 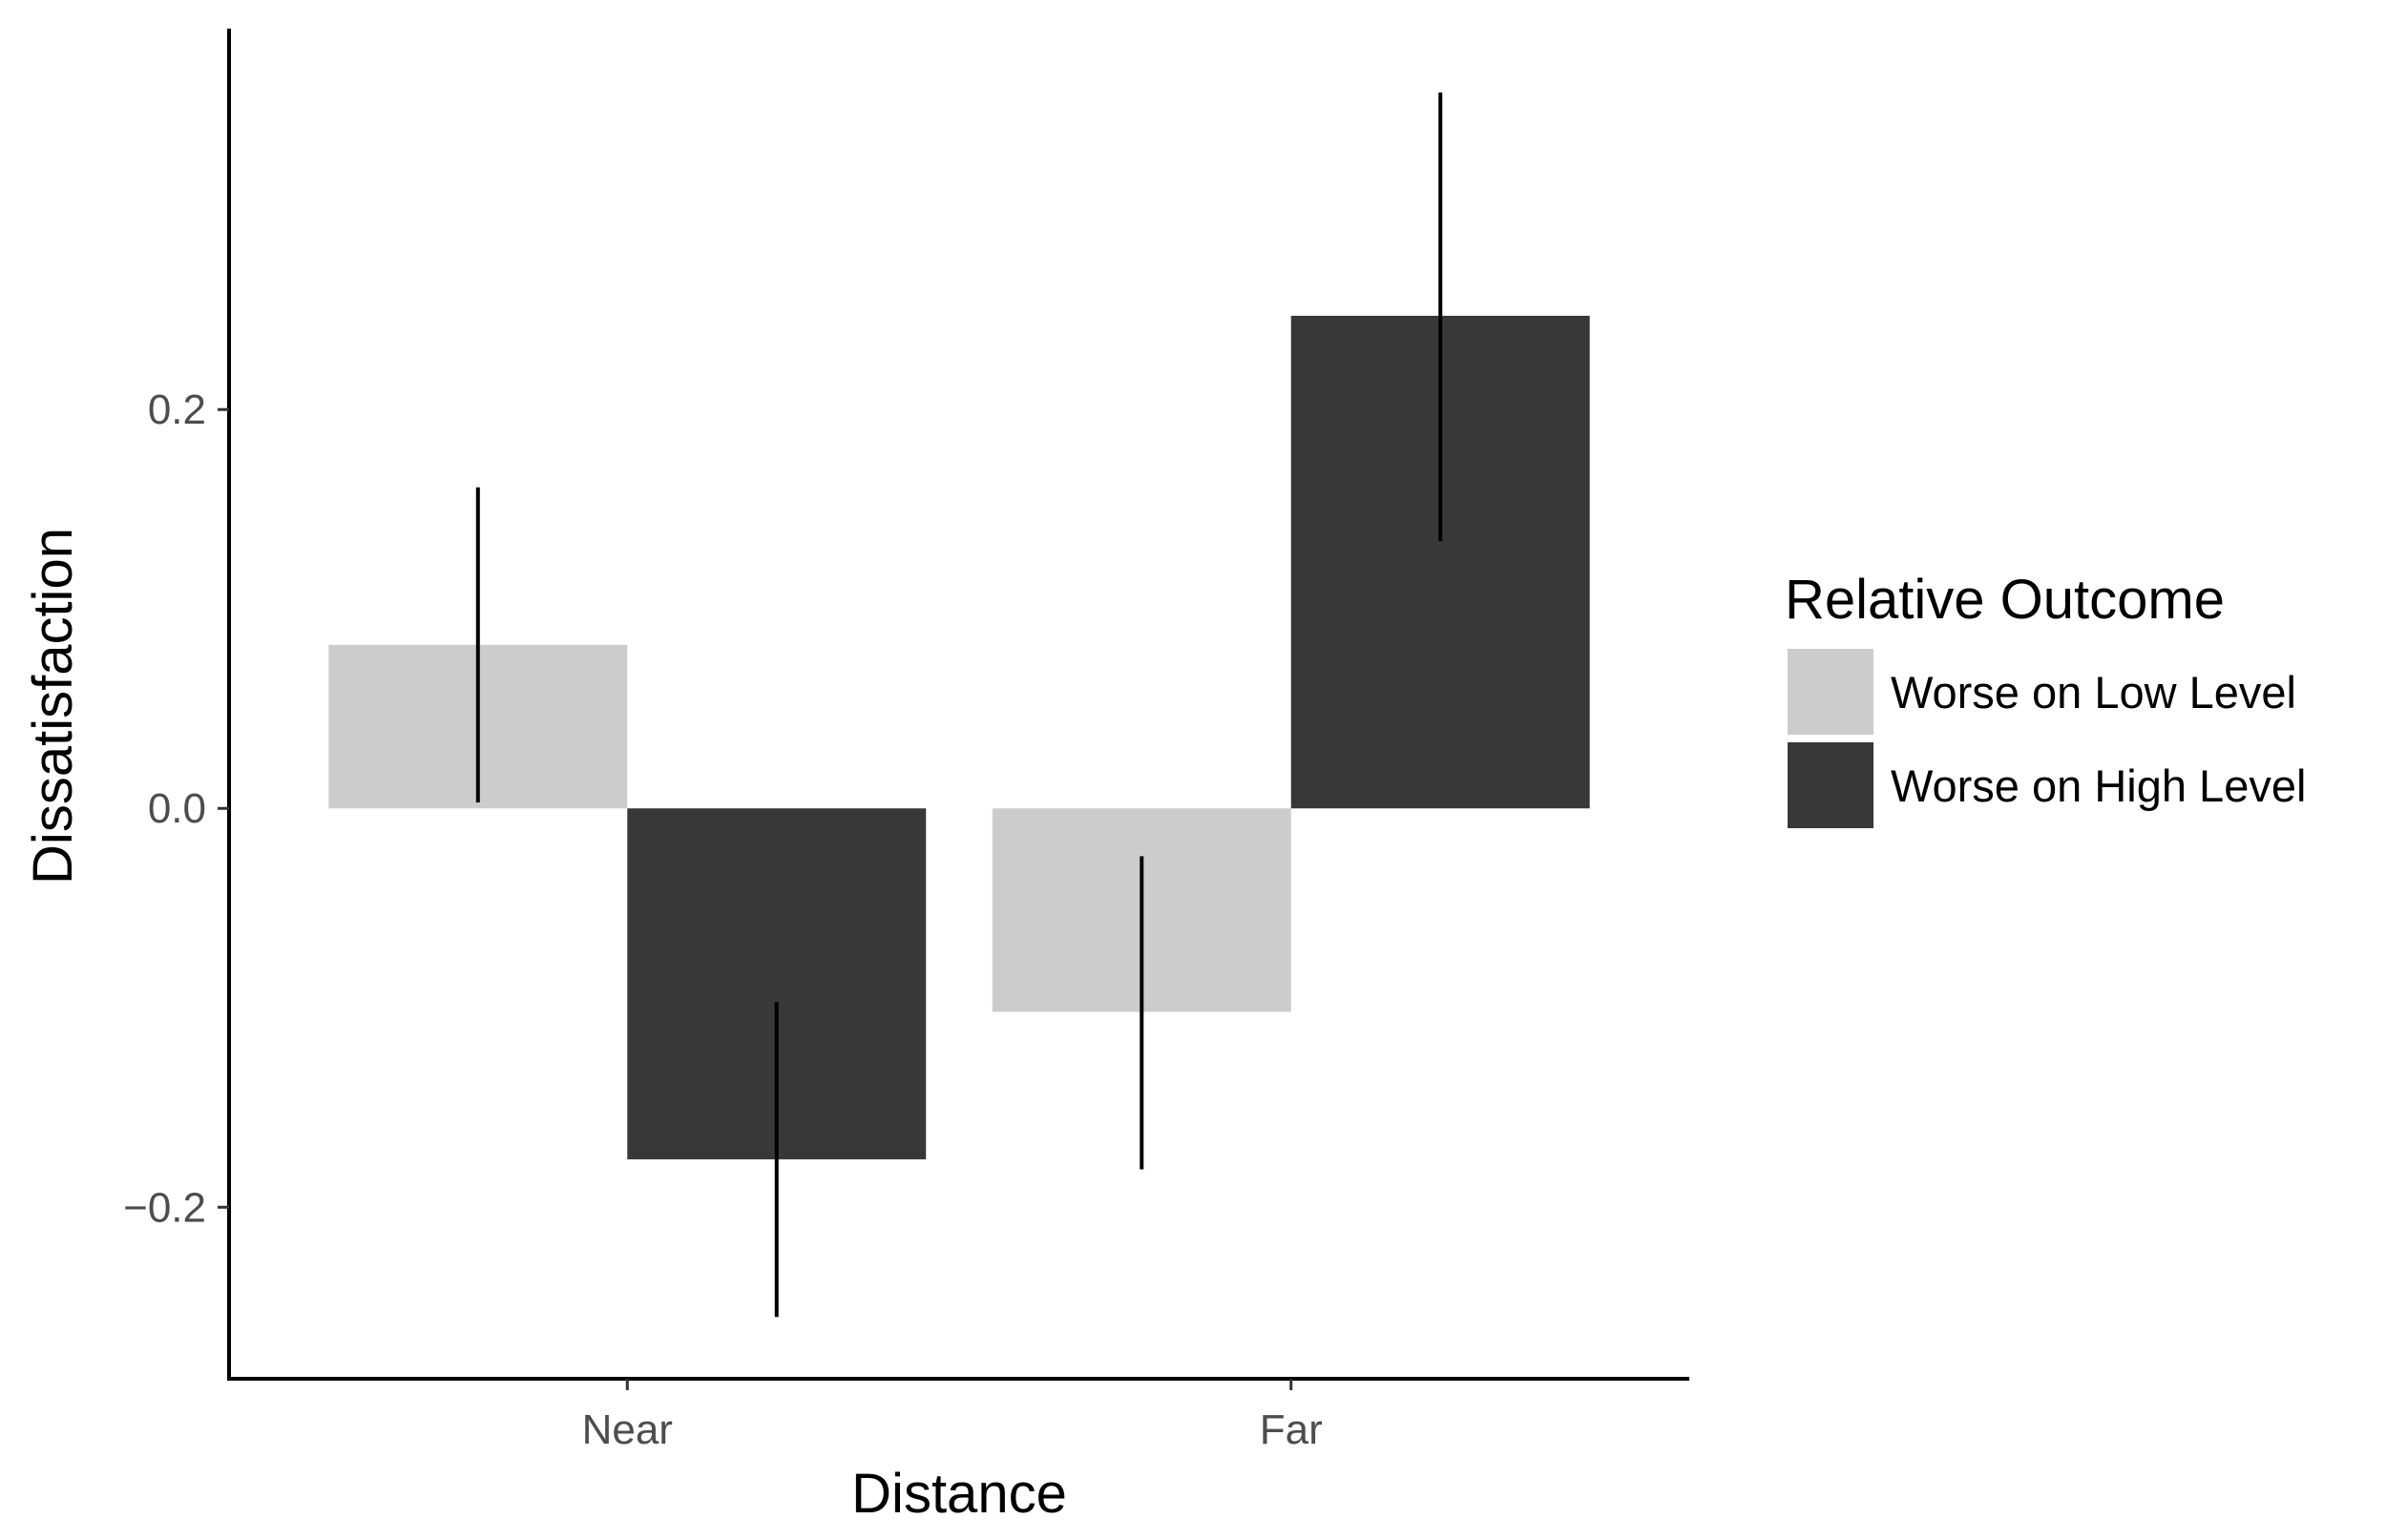 I want to click on x-axis-title: Distance, so click(x=959, y=1494).